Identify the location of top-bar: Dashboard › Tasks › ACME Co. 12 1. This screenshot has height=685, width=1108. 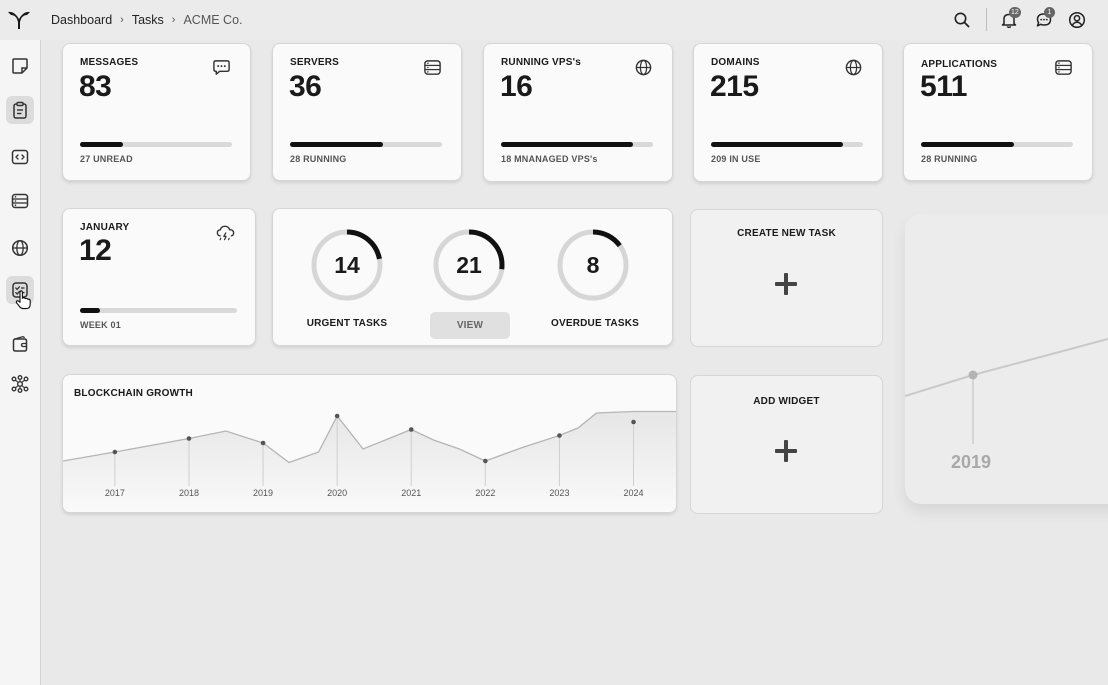
(554, 20).